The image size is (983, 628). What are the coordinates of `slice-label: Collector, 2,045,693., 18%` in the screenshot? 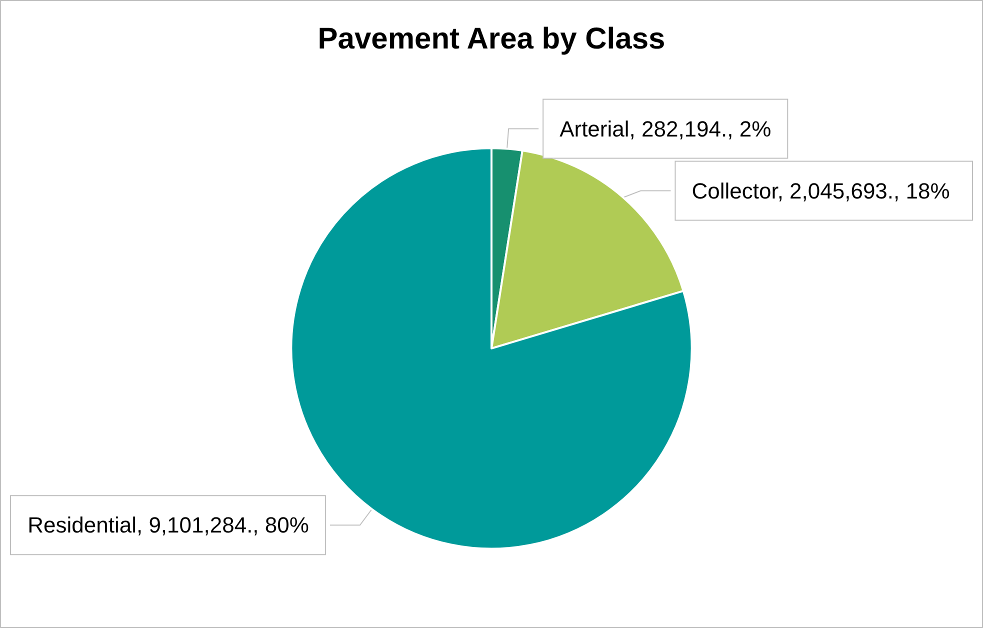 It's located at (821, 191).